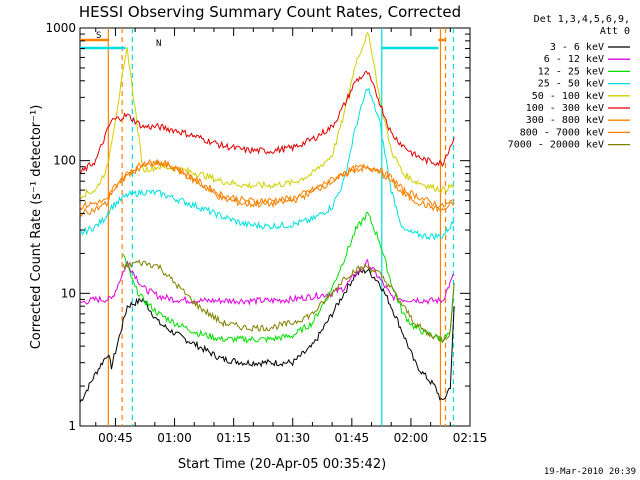 The image size is (640, 480). What do you see at coordinates (174, 438) in the screenshot?
I see `x-tick-label-1: 01:00` at bounding box center [174, 438].